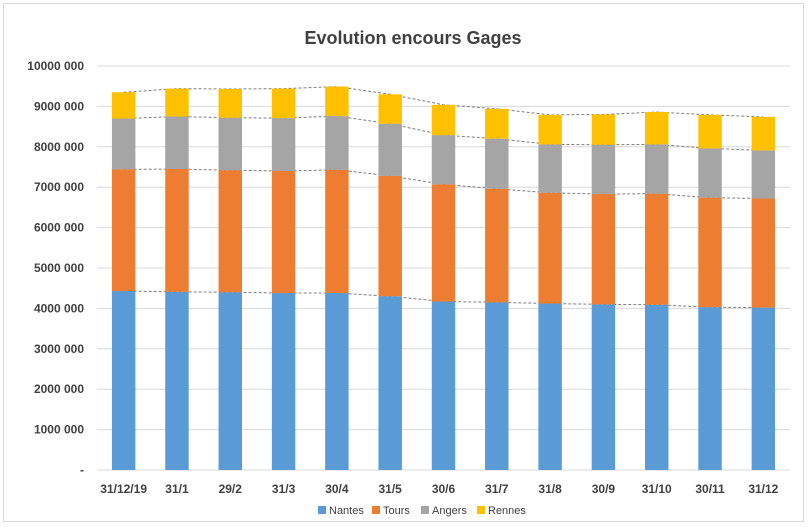 The height and width of the screenshot is (527, 809). Describe the element at coordinates (55, 66) in the screenshot. I see `y-tick-label: 10000 000` at that location.